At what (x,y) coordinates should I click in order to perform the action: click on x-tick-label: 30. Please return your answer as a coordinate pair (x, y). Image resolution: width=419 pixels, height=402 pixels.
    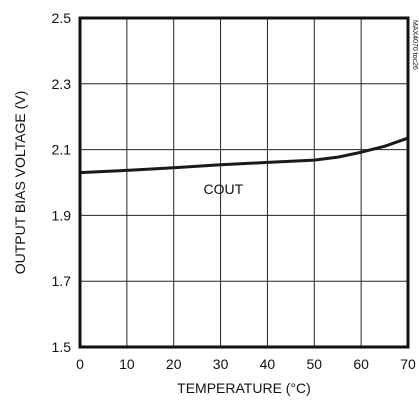
    Looking at the image, I should click on (221, 364).